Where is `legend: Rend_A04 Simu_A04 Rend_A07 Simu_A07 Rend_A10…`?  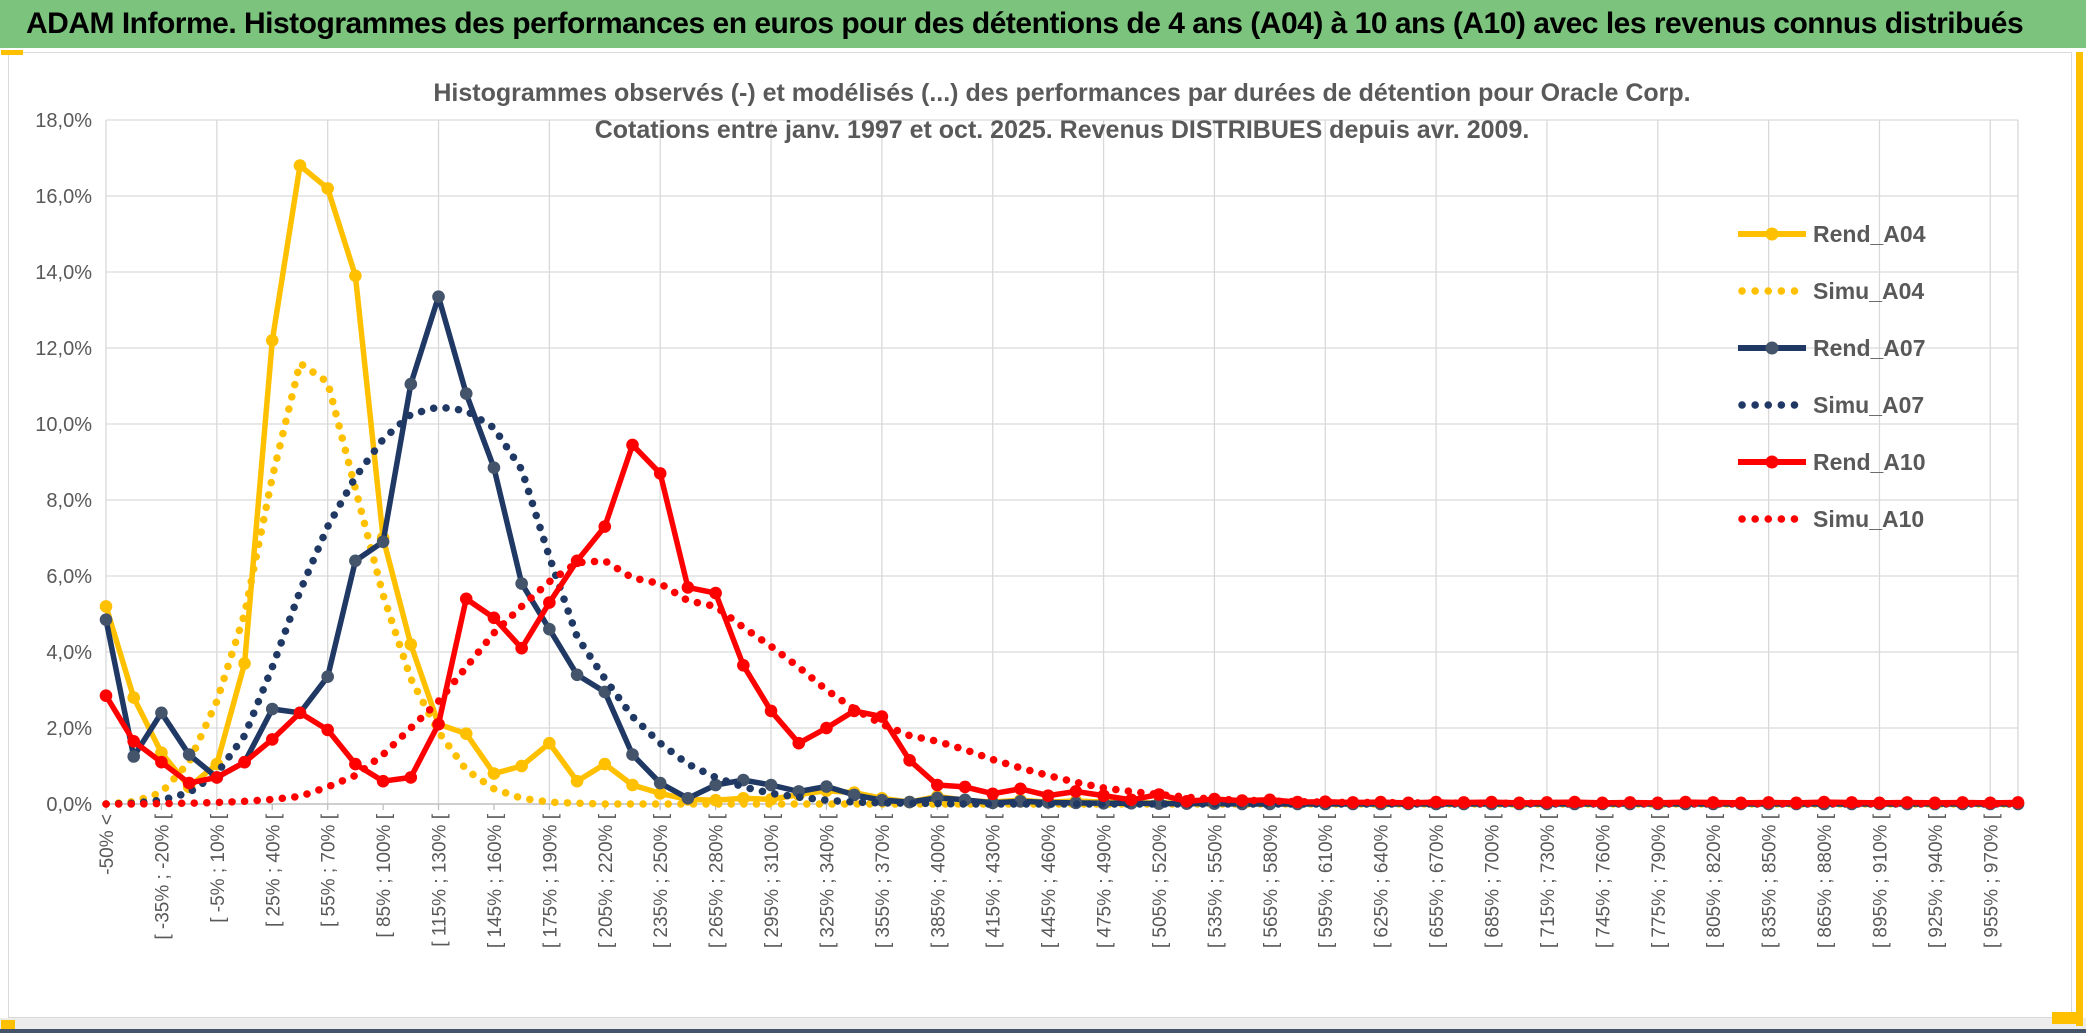 legend: Rend_A04 Simu_A04 Rend_A07 Simu_A07 Rend_A10… is located at coordinates (1832, 376).